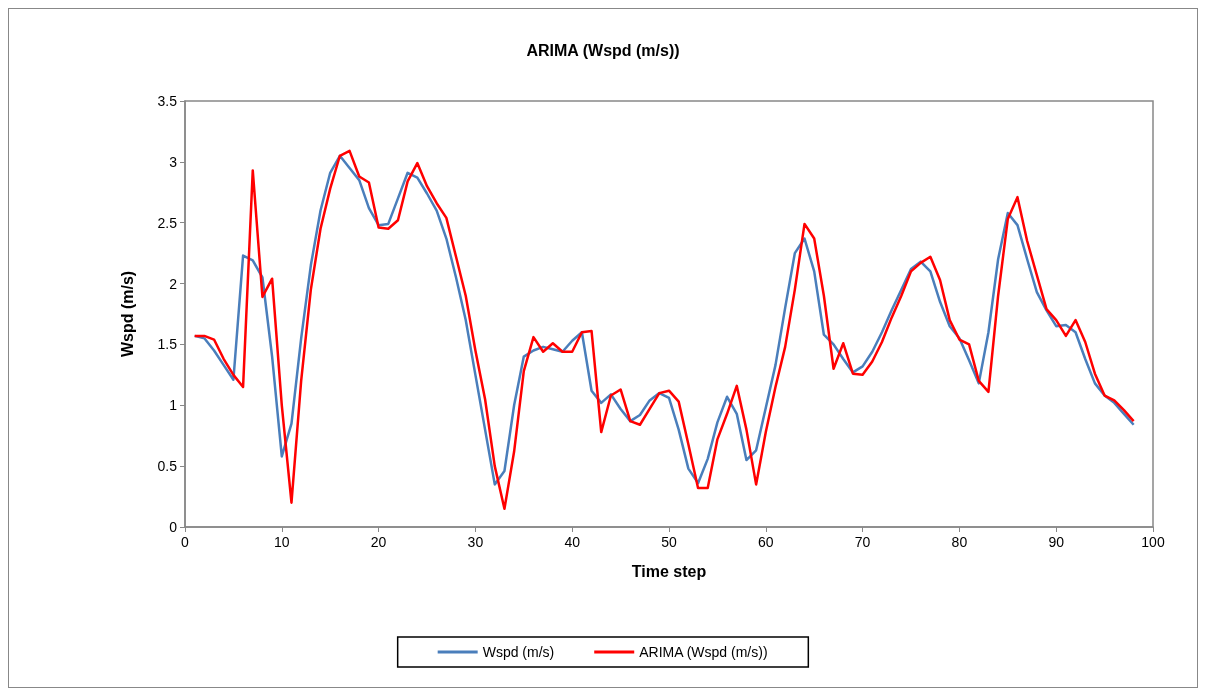  Describe the element at coordinates (669, 571) in the screenshot. I see `x-axis-title: Time step` at that location.